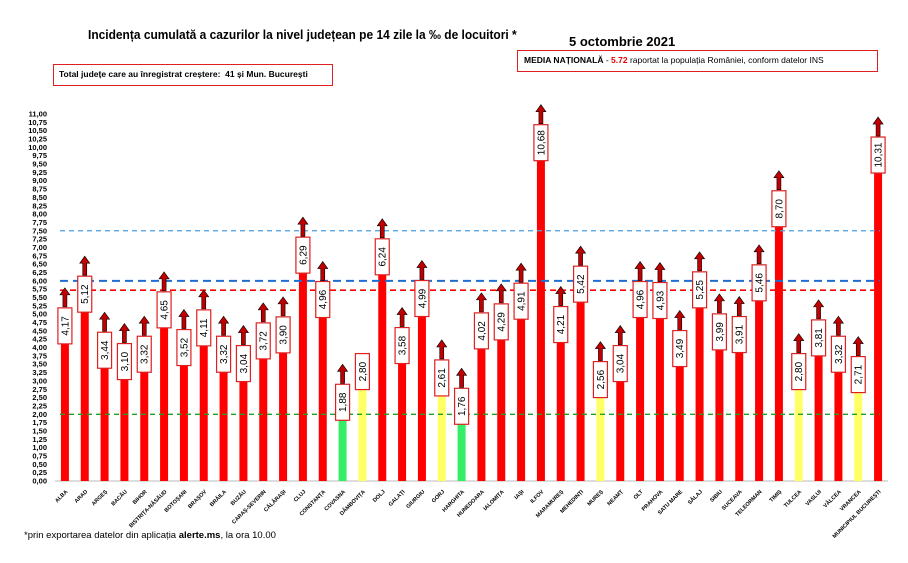 This screenshot has width=908, height=563. Describe the element at coordinates (616, 498) in the screenshot. I see `x-tick-label: NEAMȚ` at that location.